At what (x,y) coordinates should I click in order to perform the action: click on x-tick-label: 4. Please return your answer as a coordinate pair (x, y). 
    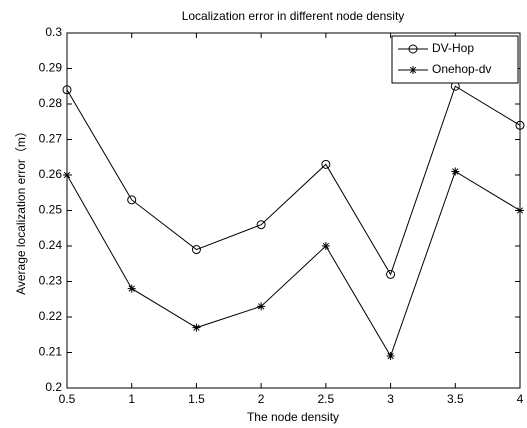
    Looking at the image, I should click on (520, 399).